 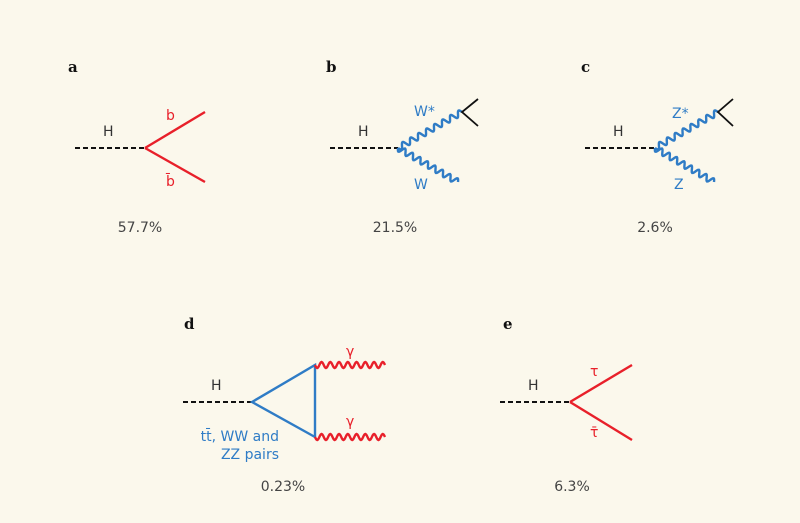 I want to click on panel-a: a H b b̄ 57.7%, so click(x=137, y=147).